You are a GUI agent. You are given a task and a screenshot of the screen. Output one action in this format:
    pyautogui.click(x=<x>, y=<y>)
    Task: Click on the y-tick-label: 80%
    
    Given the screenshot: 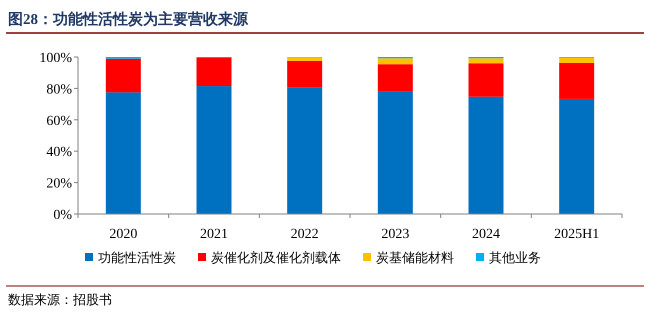 What is the action you would take?
    pyautogui.click(x=59, y=90)
    